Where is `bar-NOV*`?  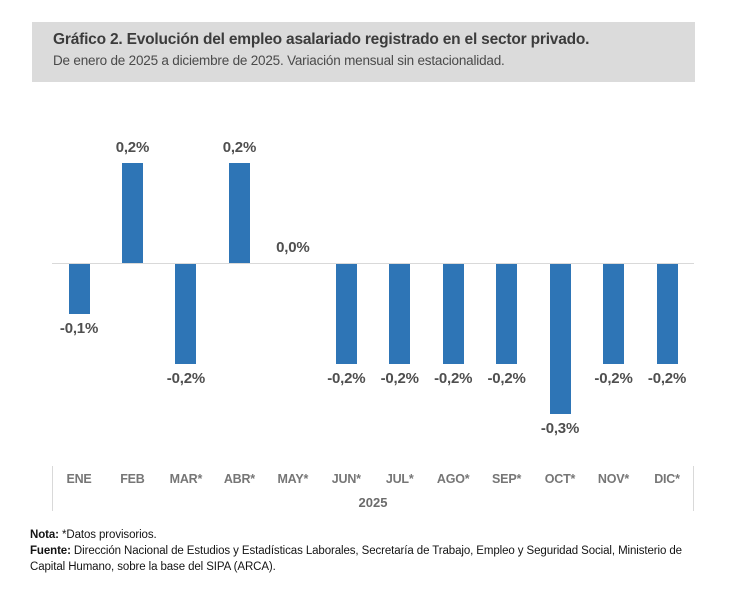 bar-NOV* is located at coordinates (613, 314).